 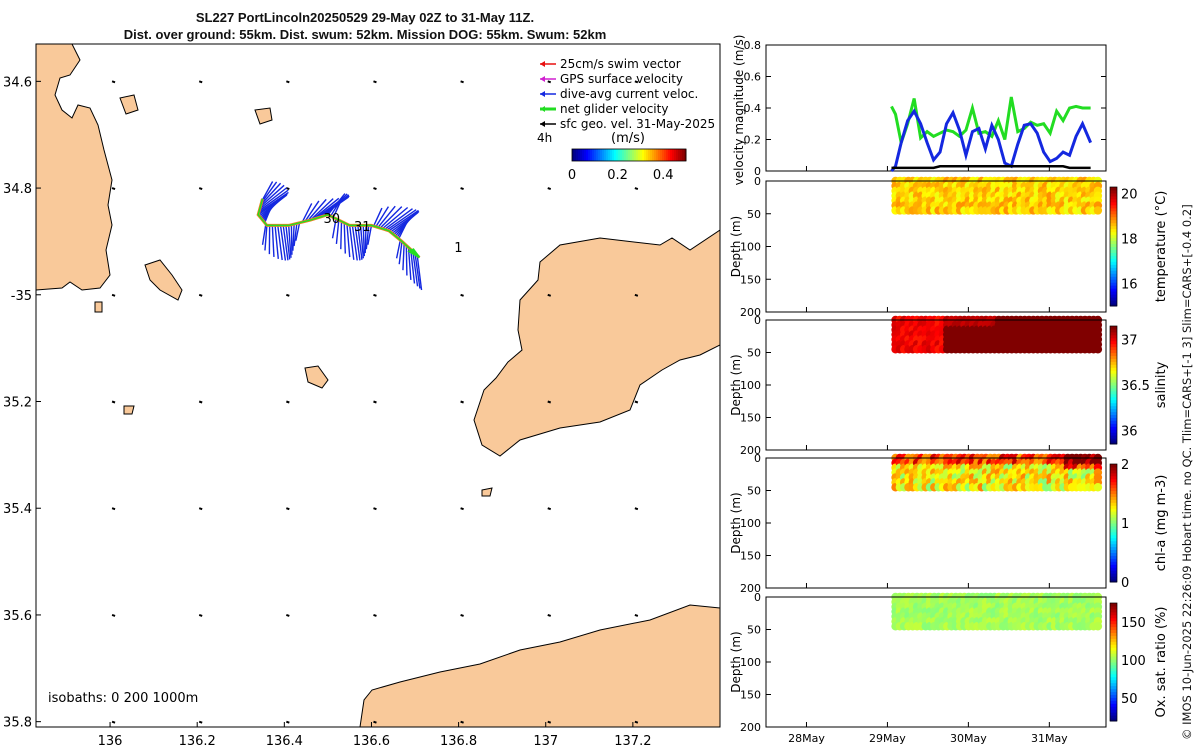 I want to click on colorbar-label: (m/s), so click(x=628, y=138).